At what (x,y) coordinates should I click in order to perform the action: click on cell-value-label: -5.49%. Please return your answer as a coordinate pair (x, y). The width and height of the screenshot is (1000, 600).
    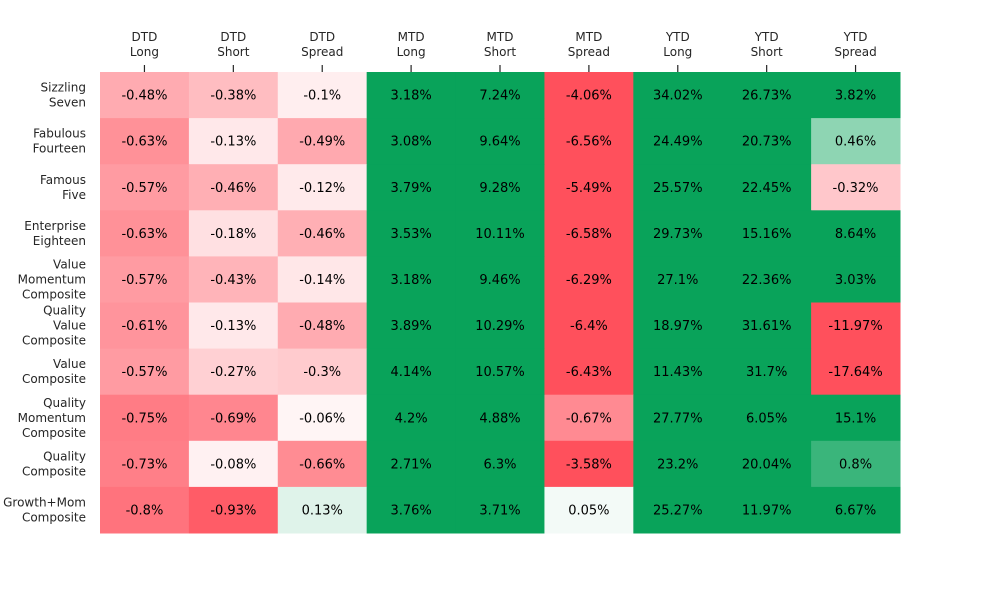
    Looking at the image, I should click on (589, 188).